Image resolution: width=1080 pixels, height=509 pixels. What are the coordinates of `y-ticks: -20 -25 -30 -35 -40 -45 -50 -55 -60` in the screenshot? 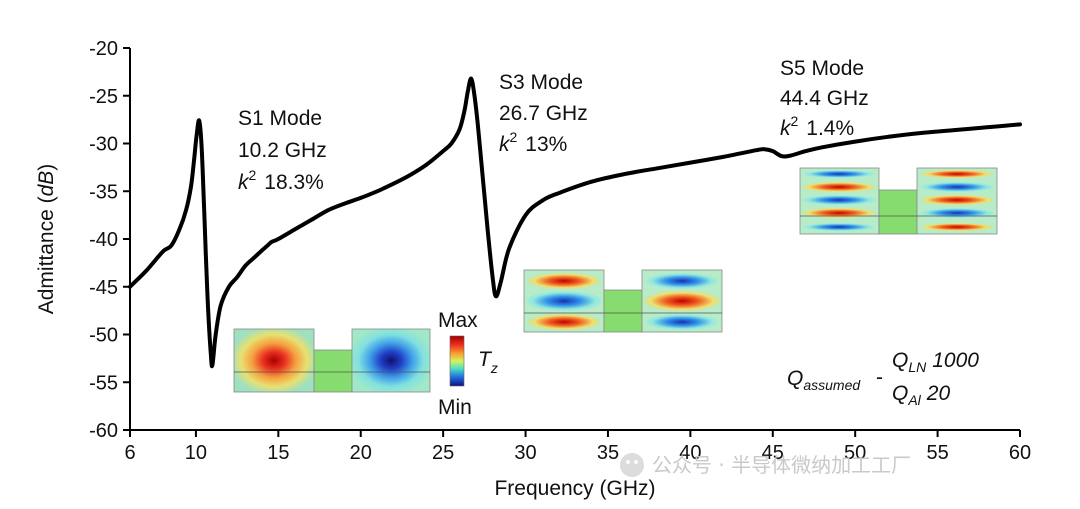 It's located at (109, 240).